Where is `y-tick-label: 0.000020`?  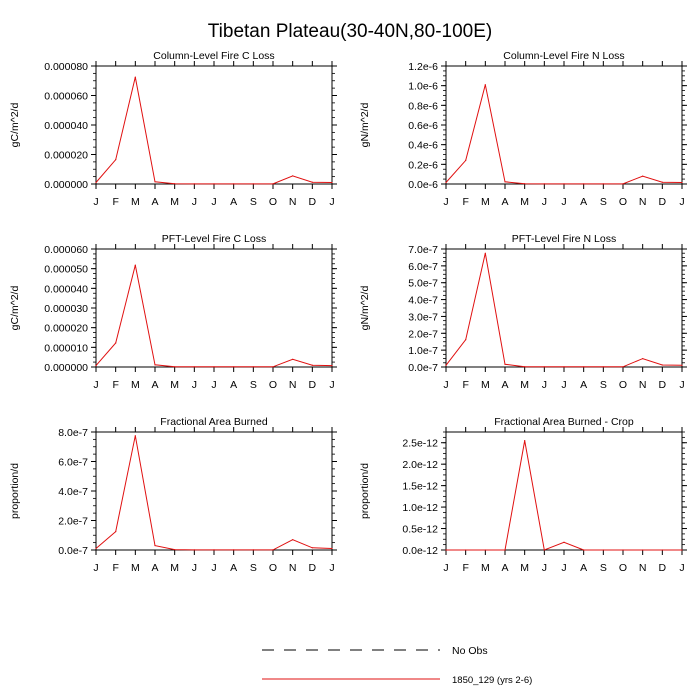
y-tick-label: 0.000020 is located at coordinates (66, 329).